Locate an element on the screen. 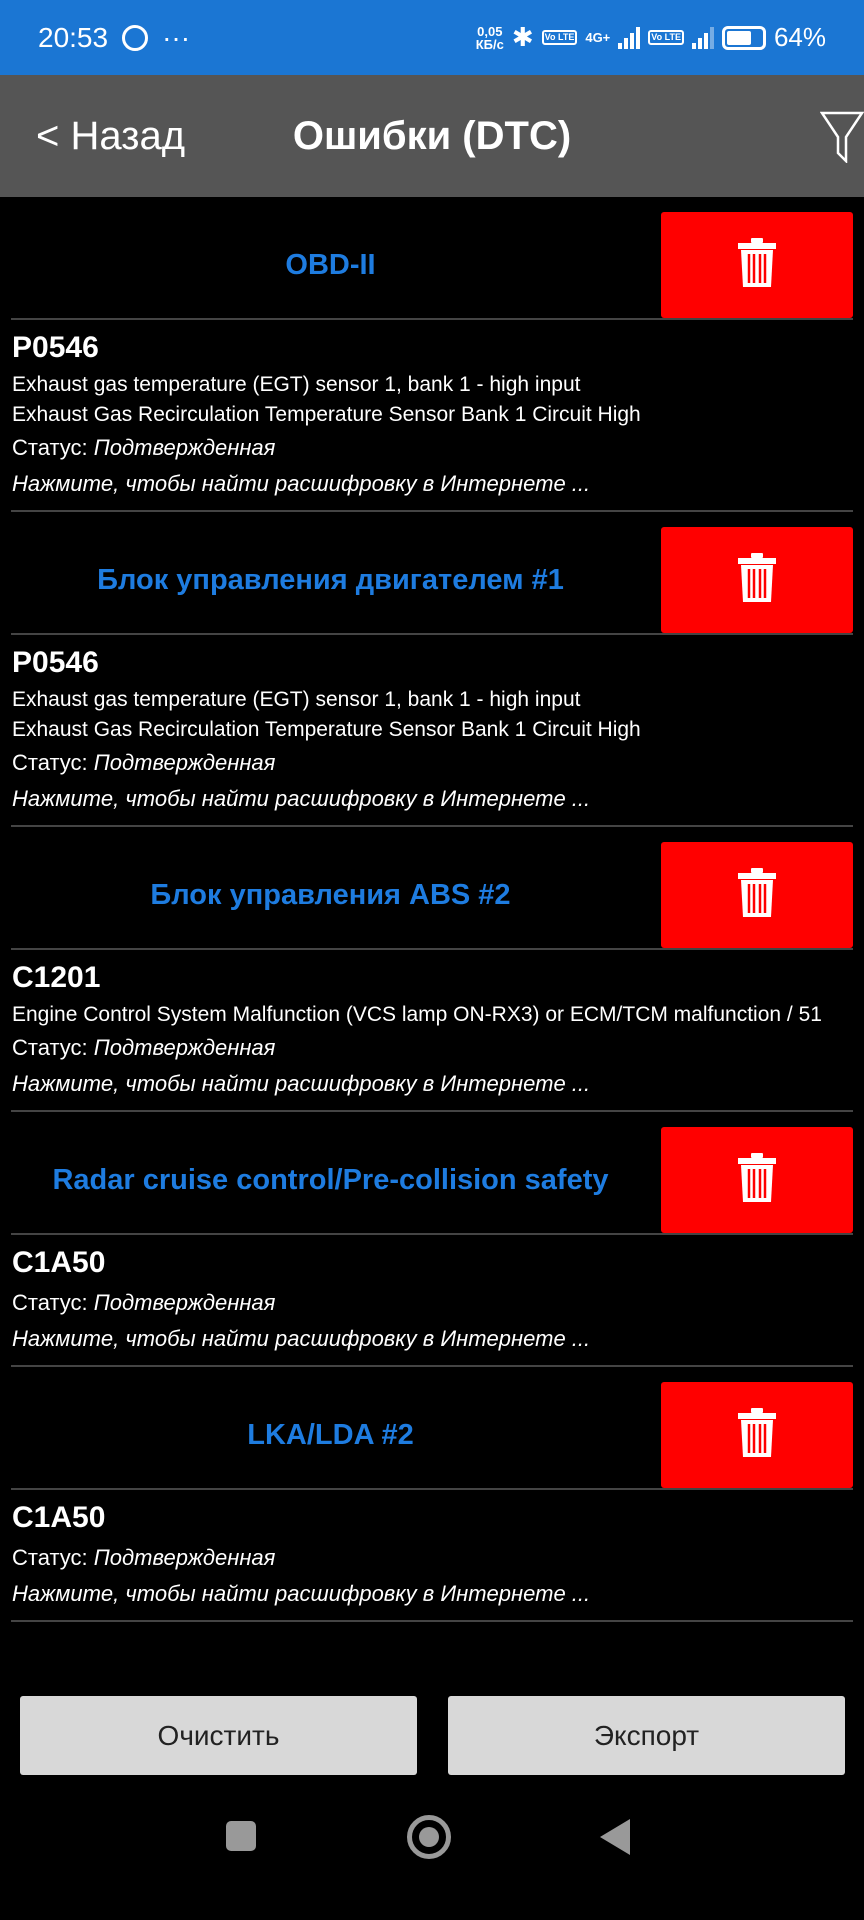 Image resolution: width=864 pixels, height=1920 pixels. section-title: Блок управления ABS #2 is located at coordinates (330, 894).